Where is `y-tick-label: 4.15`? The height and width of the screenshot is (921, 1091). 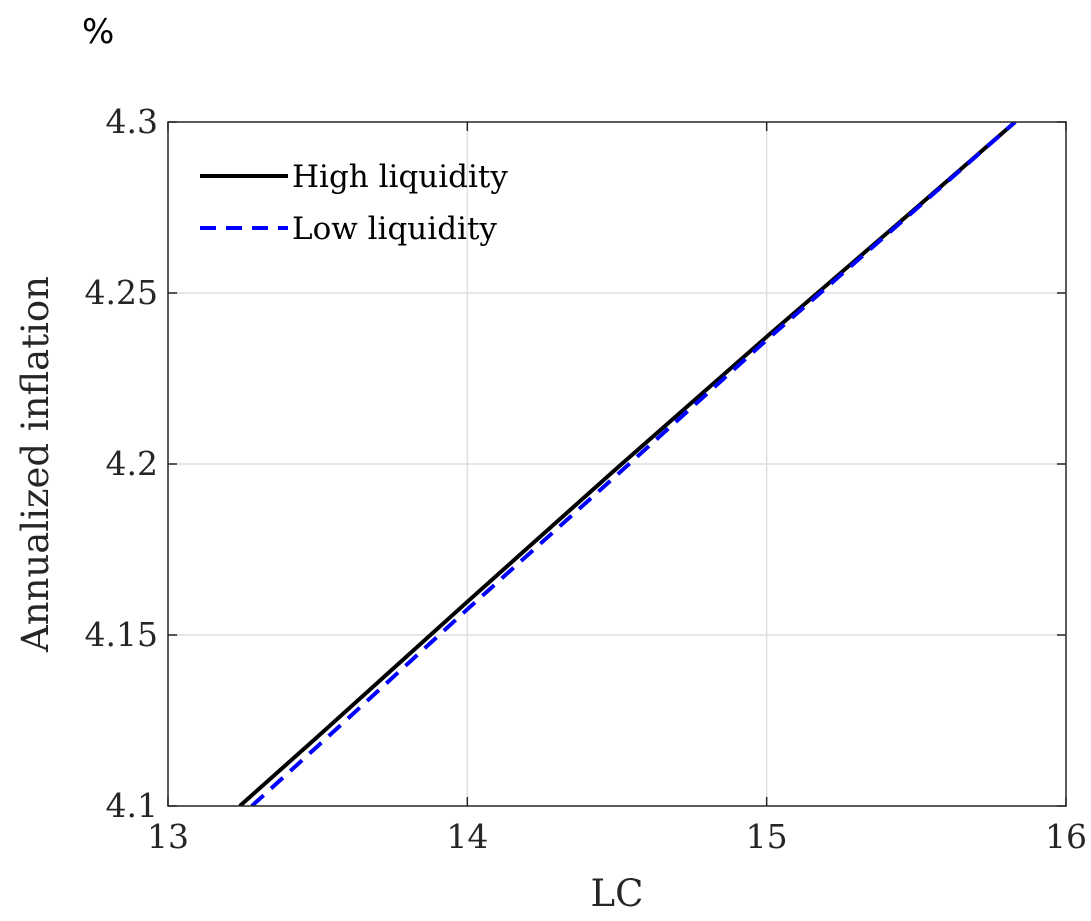 y-tick-label: 4.15 is located at coordinates (121, 634).